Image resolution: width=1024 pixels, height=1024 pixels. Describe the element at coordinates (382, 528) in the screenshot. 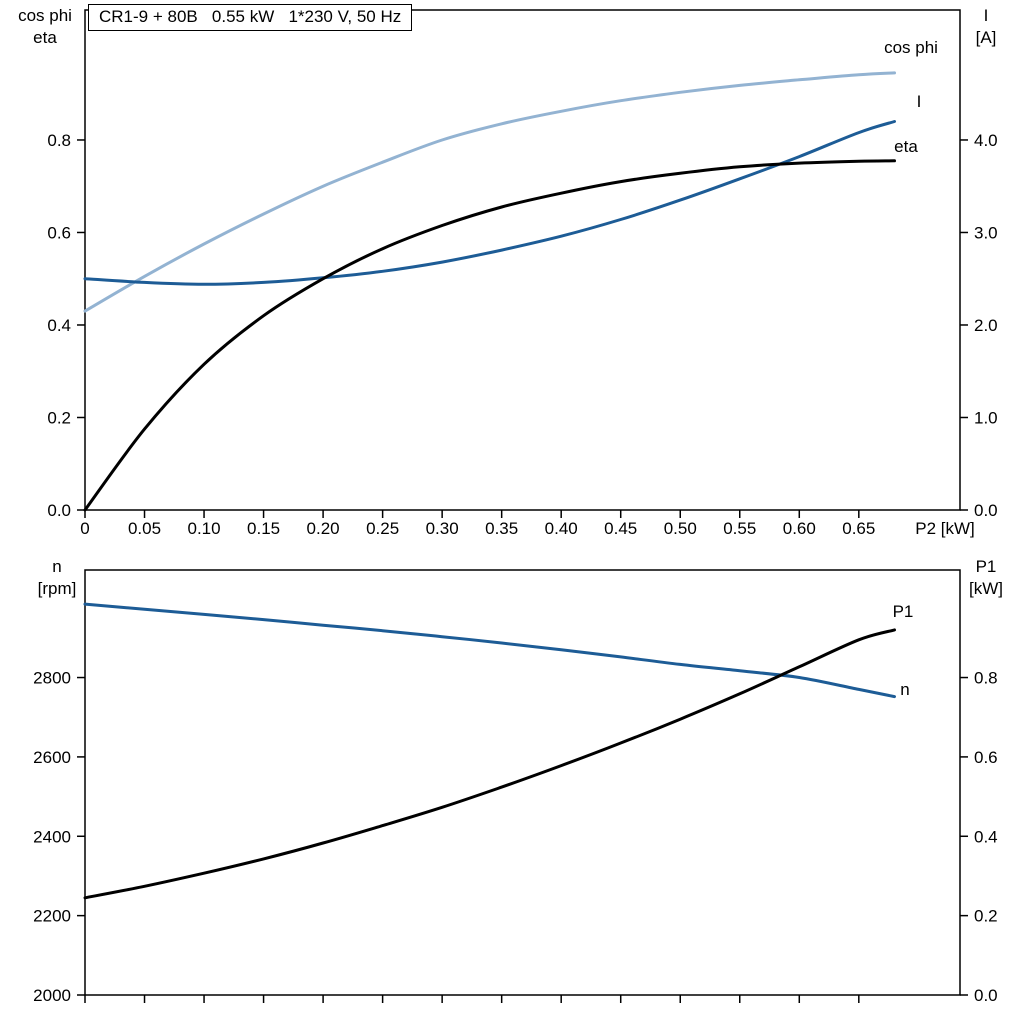

I see `x-axis-tick-label: 0.25` at that location.